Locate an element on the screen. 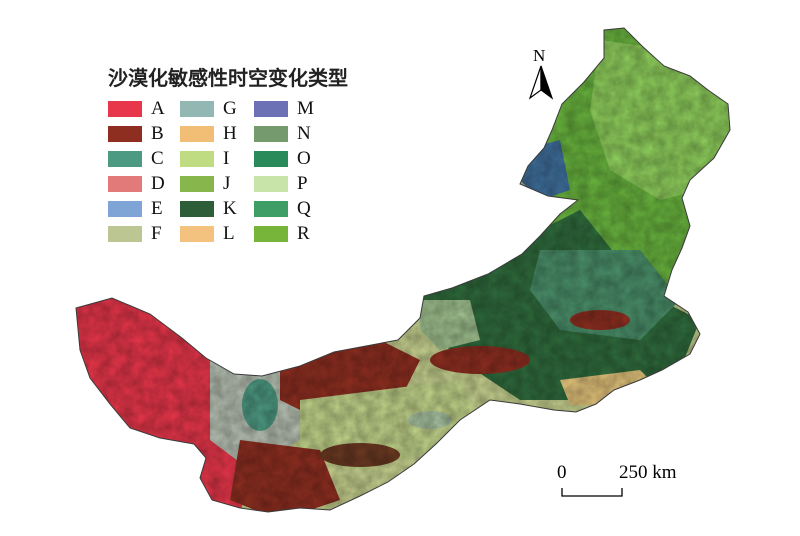 This screenshot has width=800, height=536. legend-label: A is located at coordinates (158, 108).